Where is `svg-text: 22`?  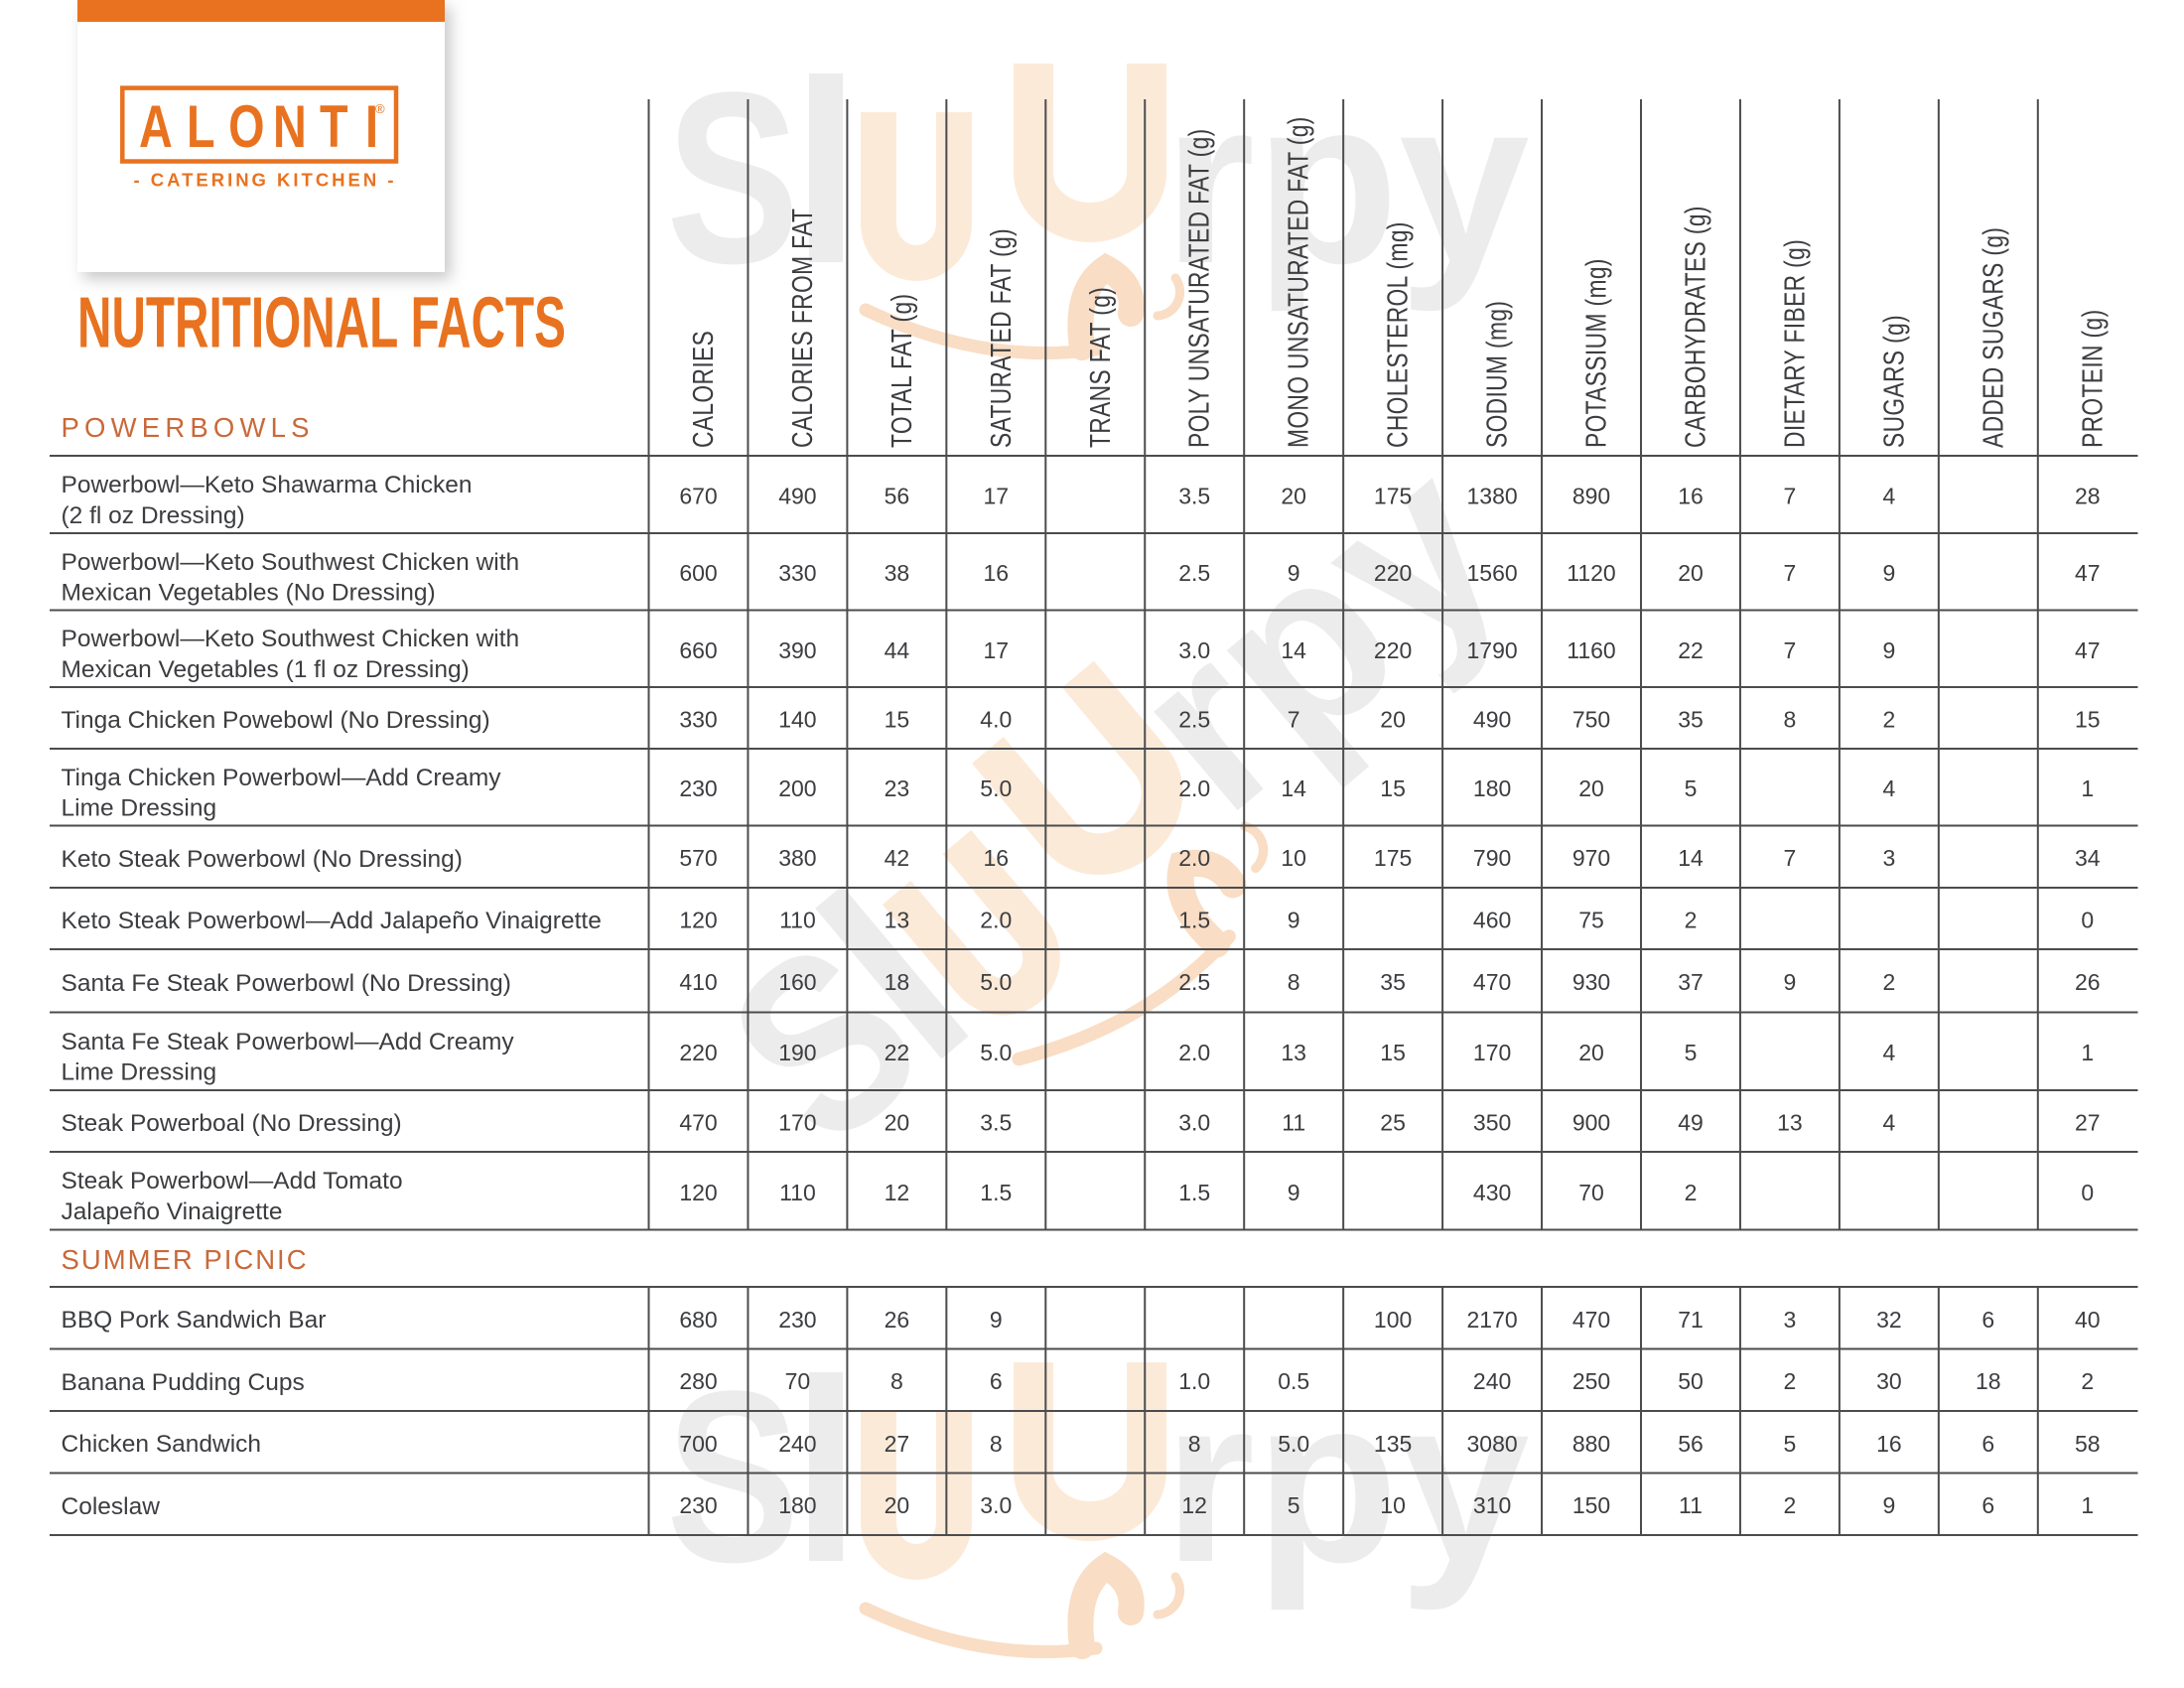
svg-text: 22 is located at coordinates (1691, 650).